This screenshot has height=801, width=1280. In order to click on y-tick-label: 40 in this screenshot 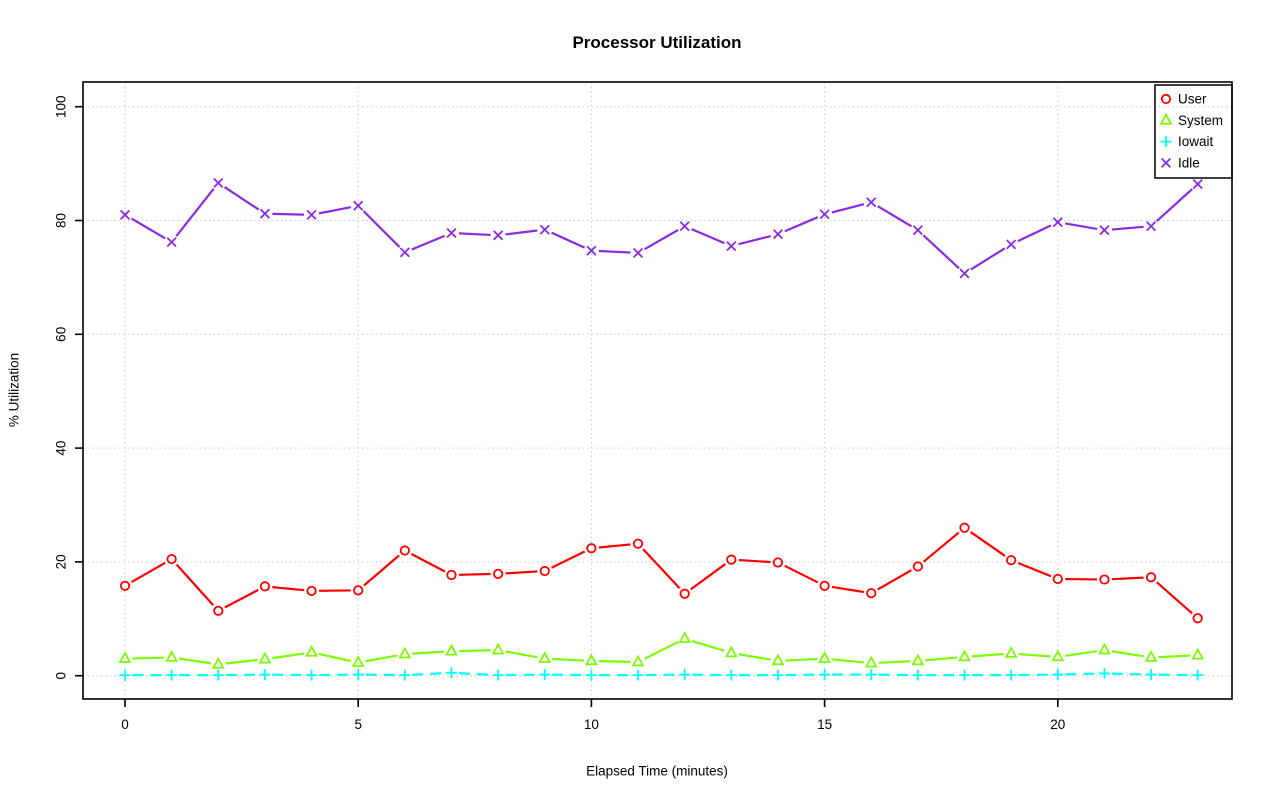, I will do `click(61, 448)`.